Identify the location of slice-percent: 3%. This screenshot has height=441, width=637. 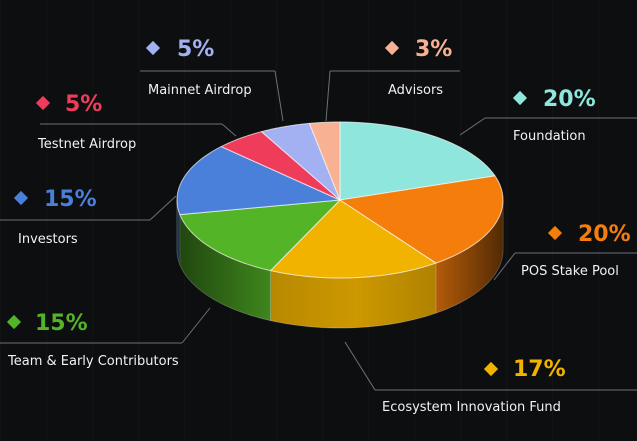
(434, 49).